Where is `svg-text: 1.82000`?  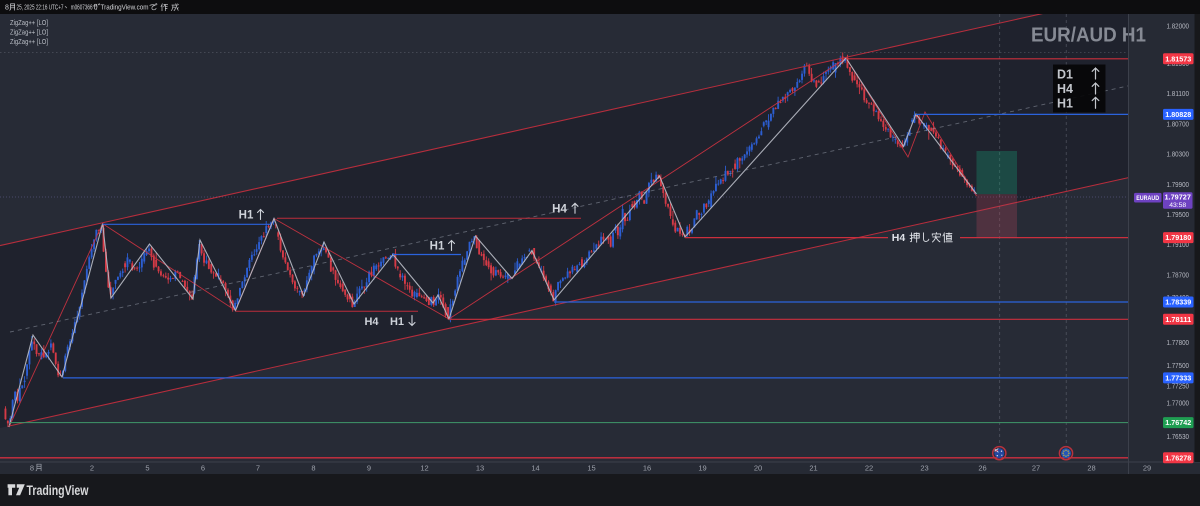 svg-text: 1.82000 is located at coordinates (1178, 26).